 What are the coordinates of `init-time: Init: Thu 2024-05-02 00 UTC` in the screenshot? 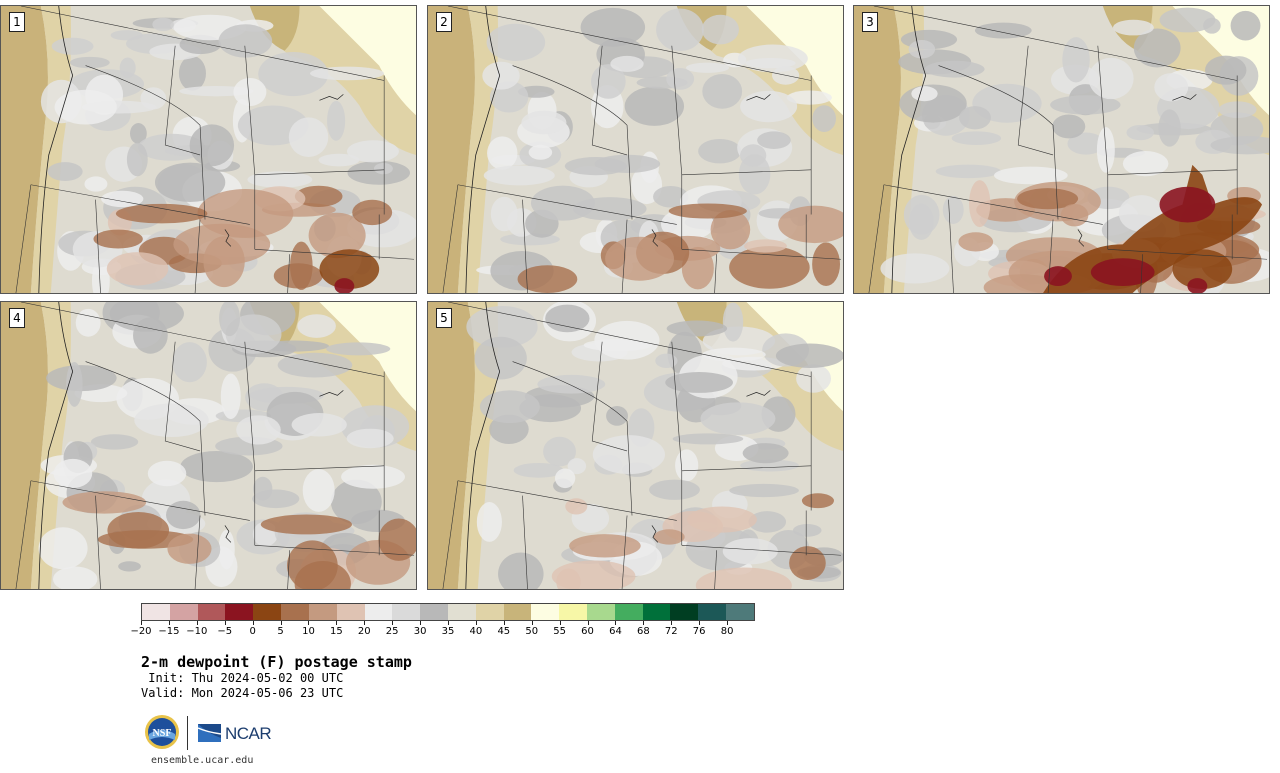 It's located at (242, 678).